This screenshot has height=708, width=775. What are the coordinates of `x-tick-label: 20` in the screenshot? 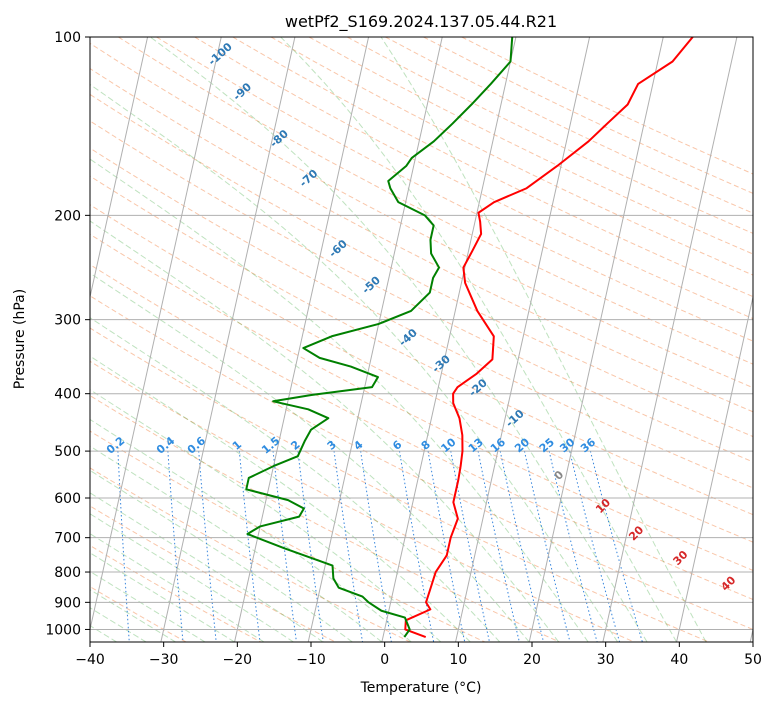 It's located at (532, 660).